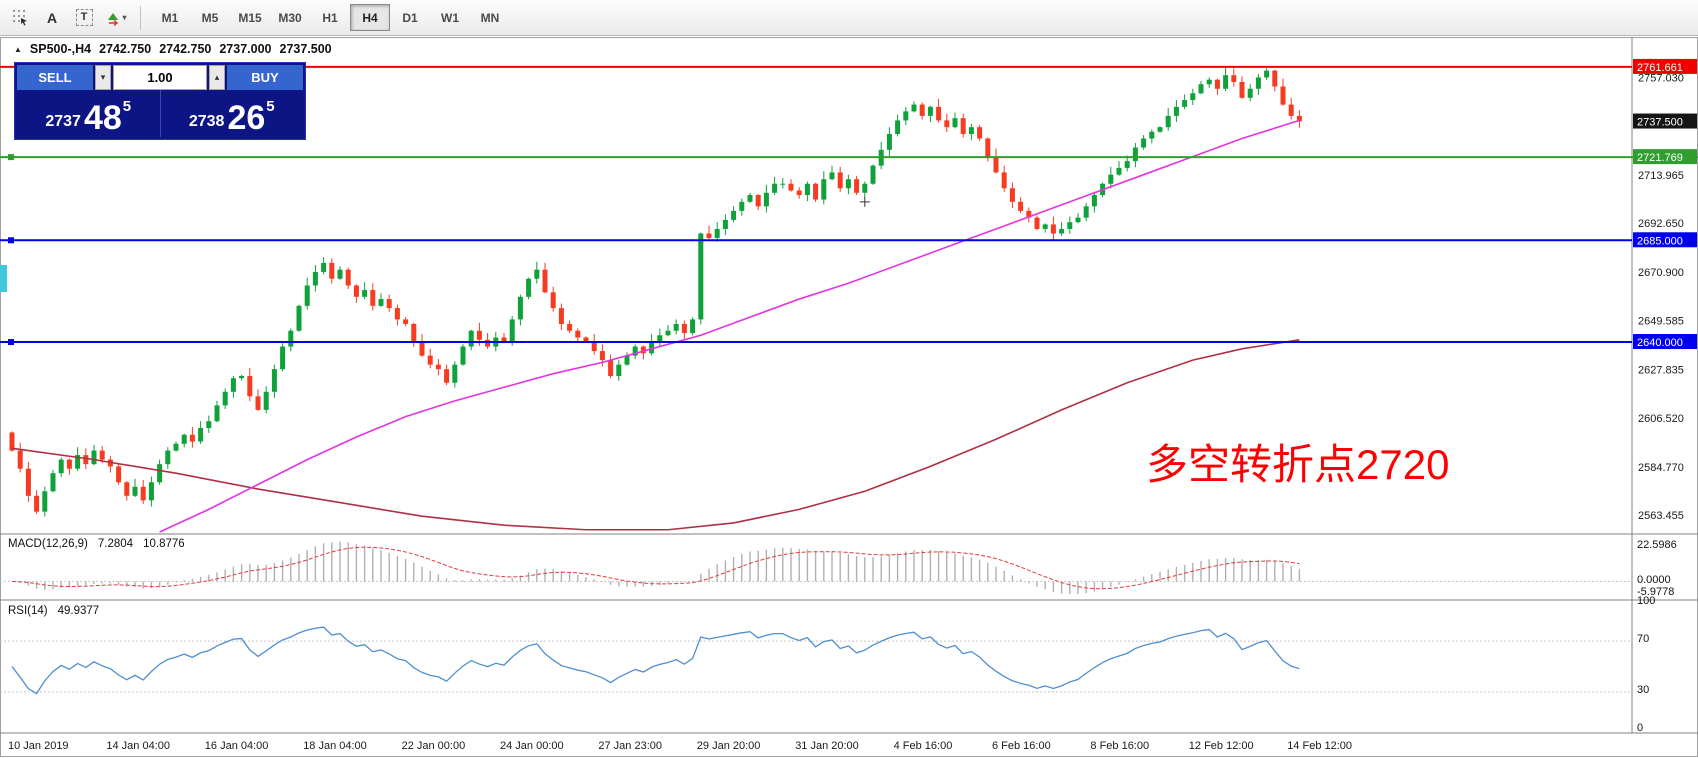 Image resolution: width=1698 pixels, height=758 pixels. Describe the element at coordinates (630, 746) in the screenshot. I see `time-tick-label: 27 Jan 23:00` at that location.